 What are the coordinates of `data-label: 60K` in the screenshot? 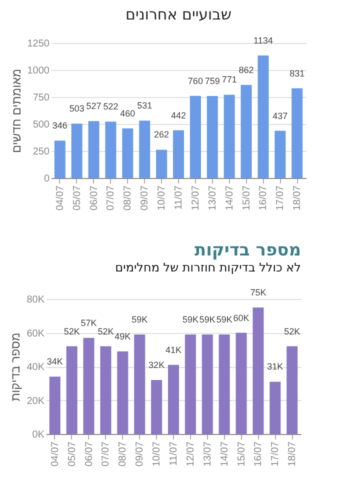 It's located at (241, 317).